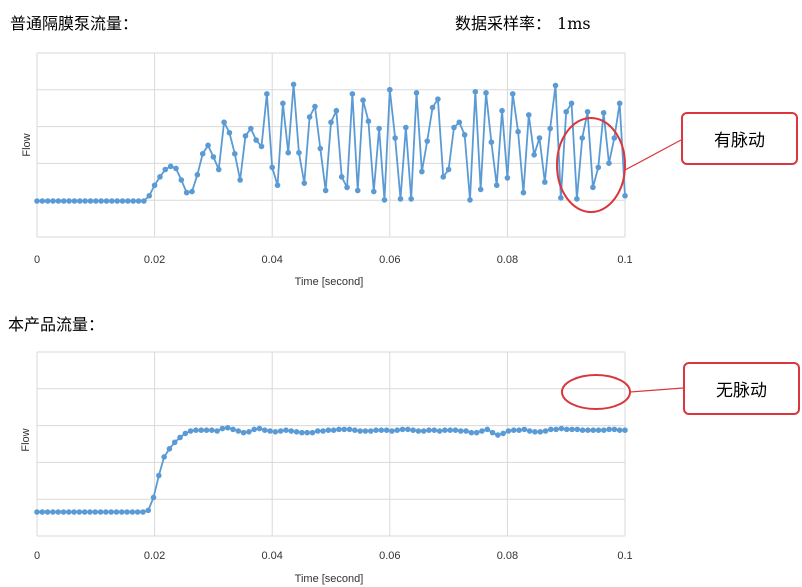  Describe the element at coordinates (56, 324) in the screenshot. I see `bottom-chart-heading: 本产品流量：` at that location.